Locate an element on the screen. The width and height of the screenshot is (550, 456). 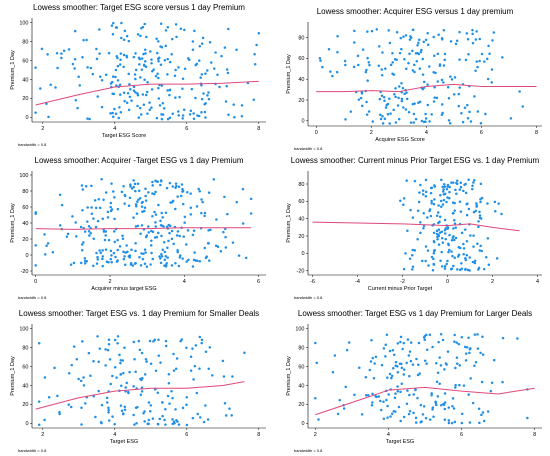
x-axis-label: Acquirer ESG Score is located at coordinates (400, 140).